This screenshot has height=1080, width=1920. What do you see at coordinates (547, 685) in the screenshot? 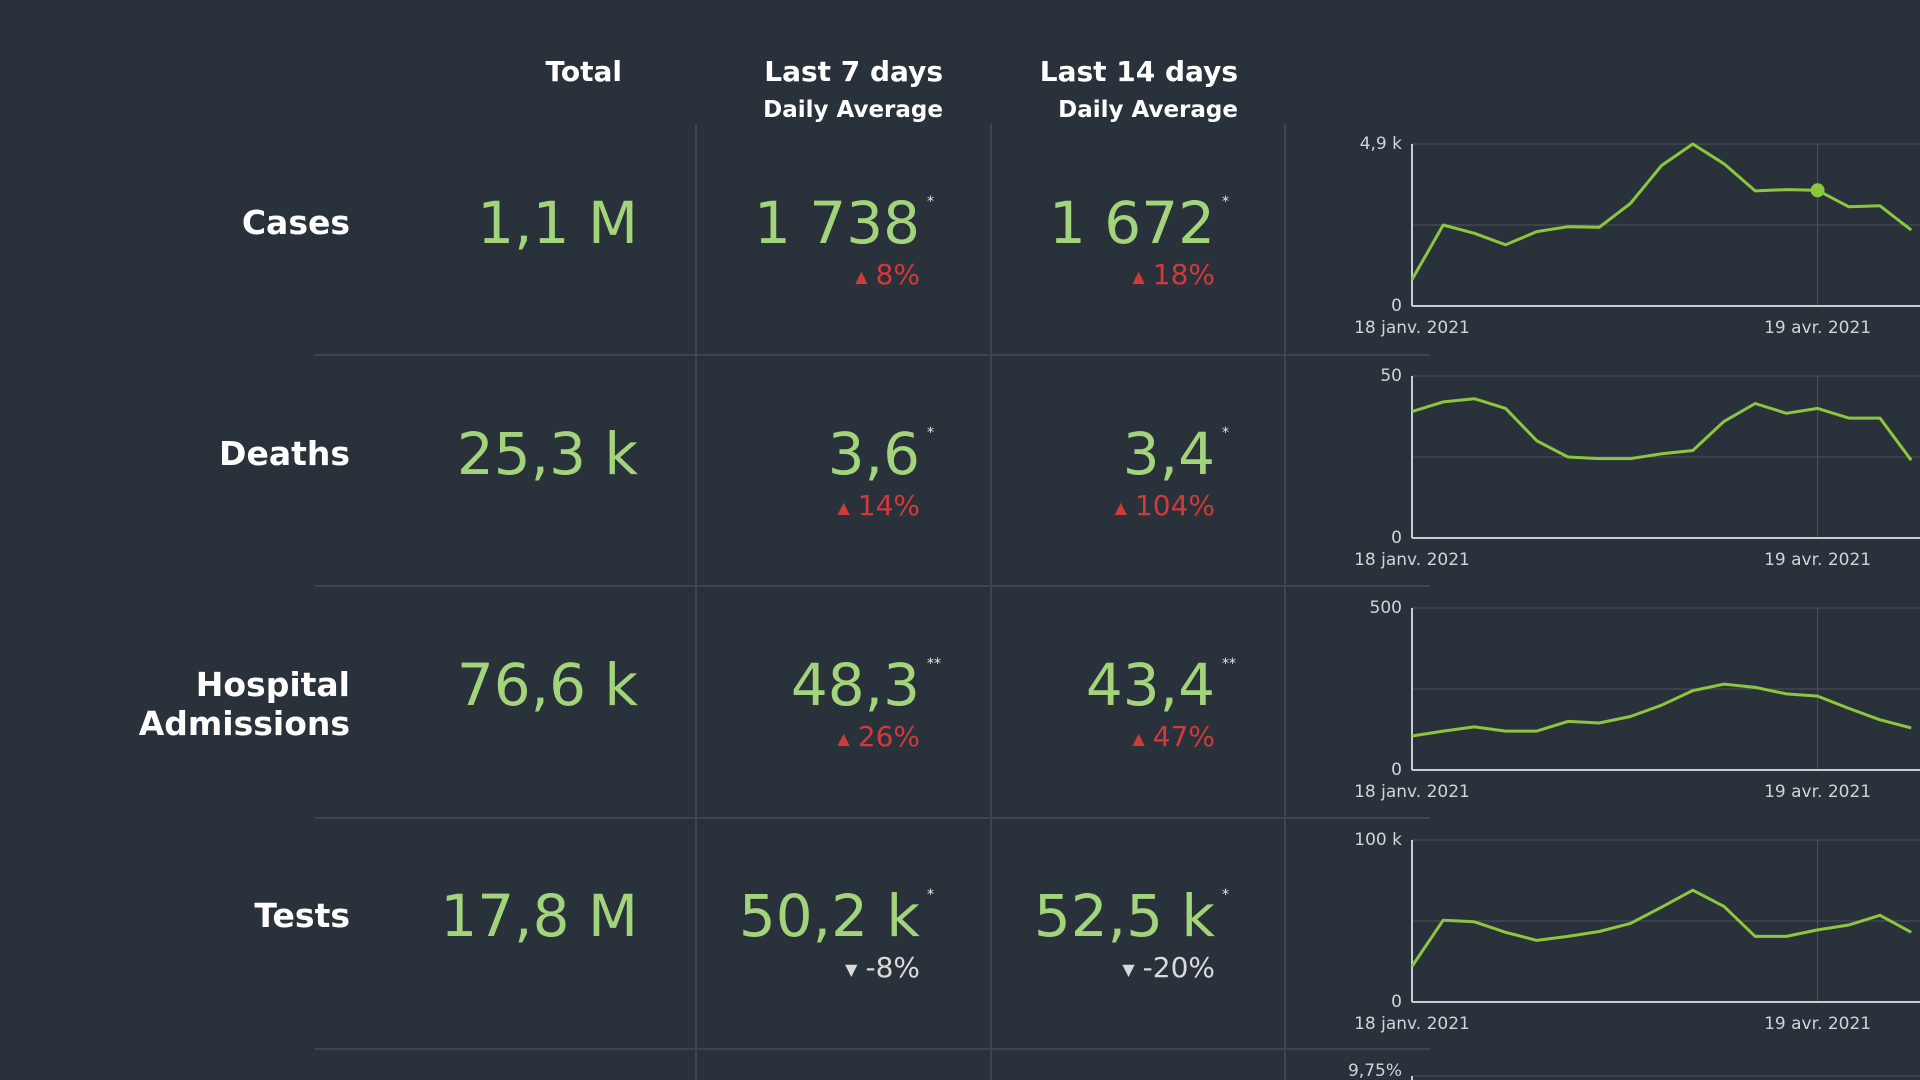
I see `hospital-total: 76,6 k` at bounding box center [547, 685].